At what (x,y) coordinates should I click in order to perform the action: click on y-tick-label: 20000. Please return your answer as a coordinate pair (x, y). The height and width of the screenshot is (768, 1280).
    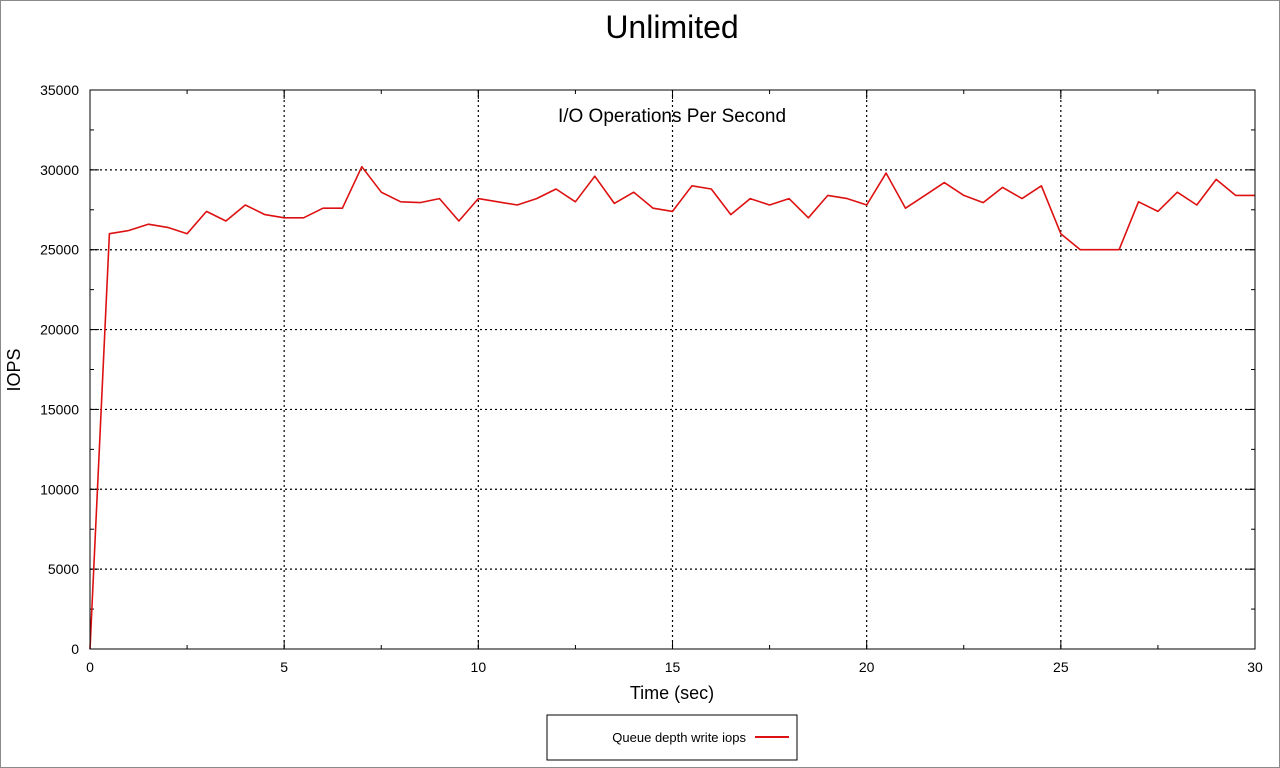
    Looking at the image, I should click on (59, 330).